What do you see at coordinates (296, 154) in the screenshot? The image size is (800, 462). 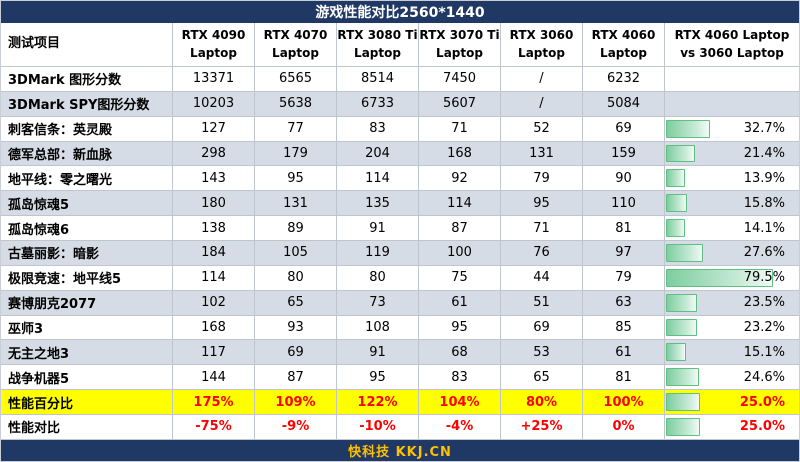 I see `value-cell: 179` at bounding box center [296, 154].